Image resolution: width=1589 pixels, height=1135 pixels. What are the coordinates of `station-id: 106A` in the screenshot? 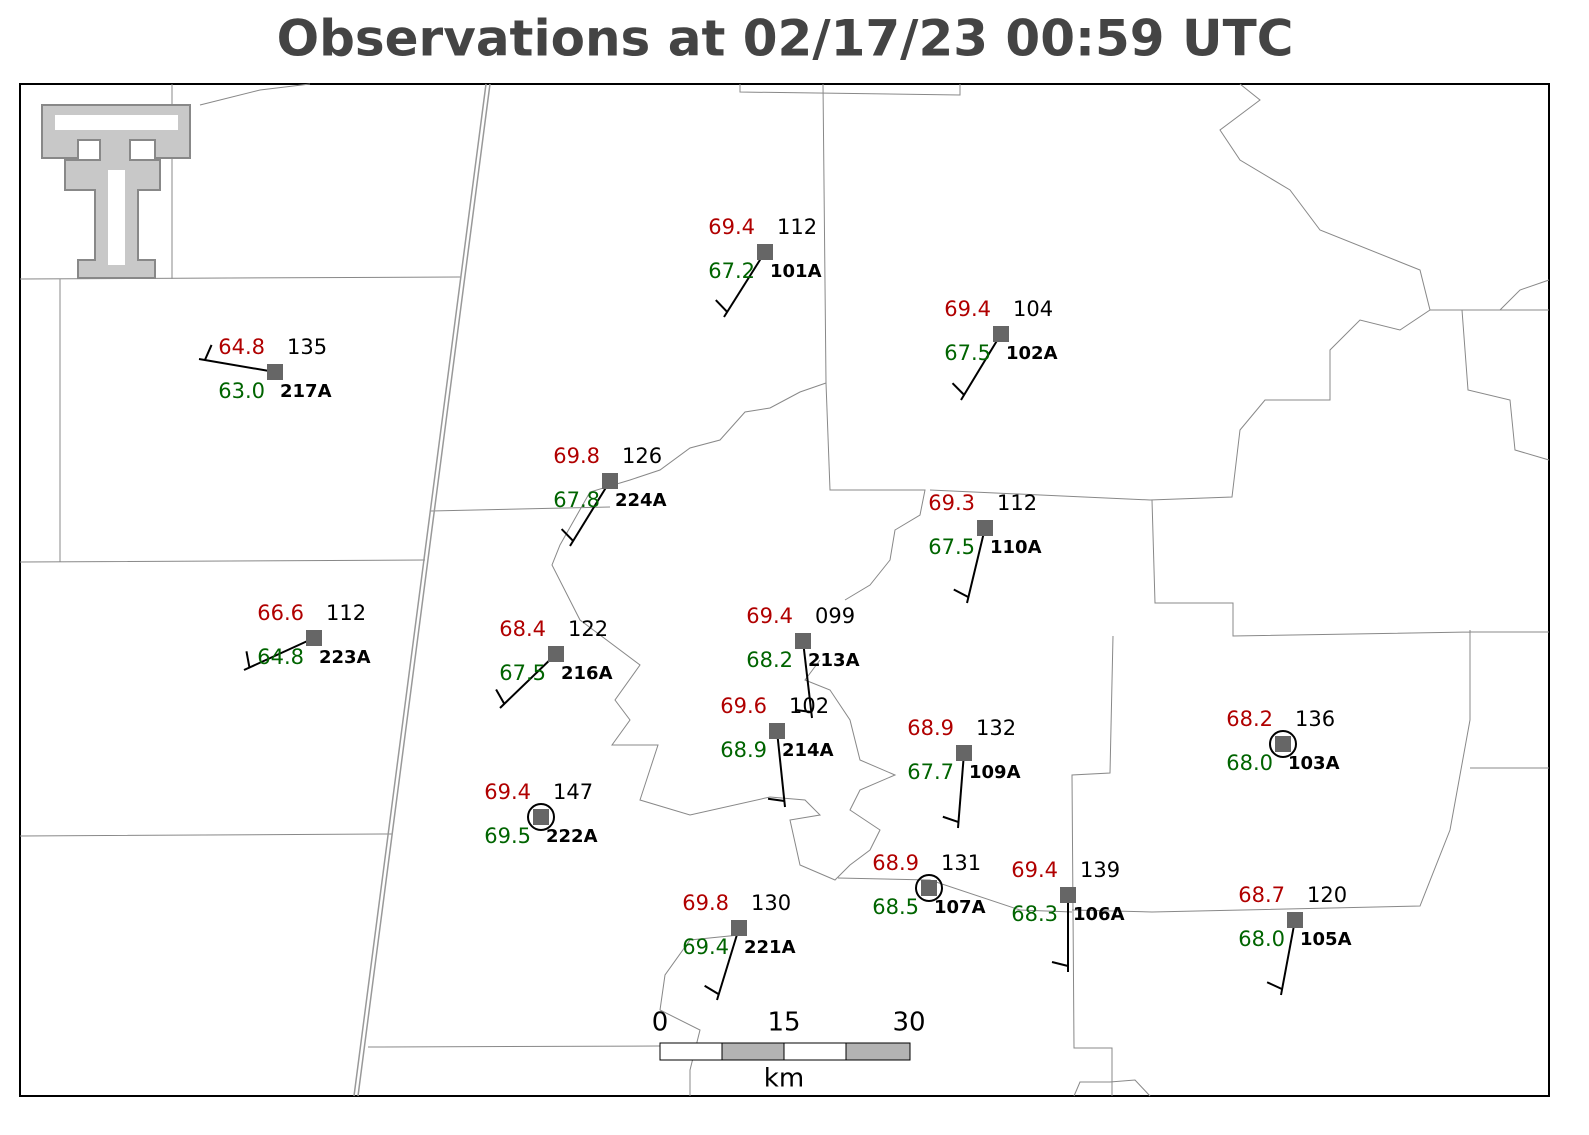 It's located at (1099, 914).